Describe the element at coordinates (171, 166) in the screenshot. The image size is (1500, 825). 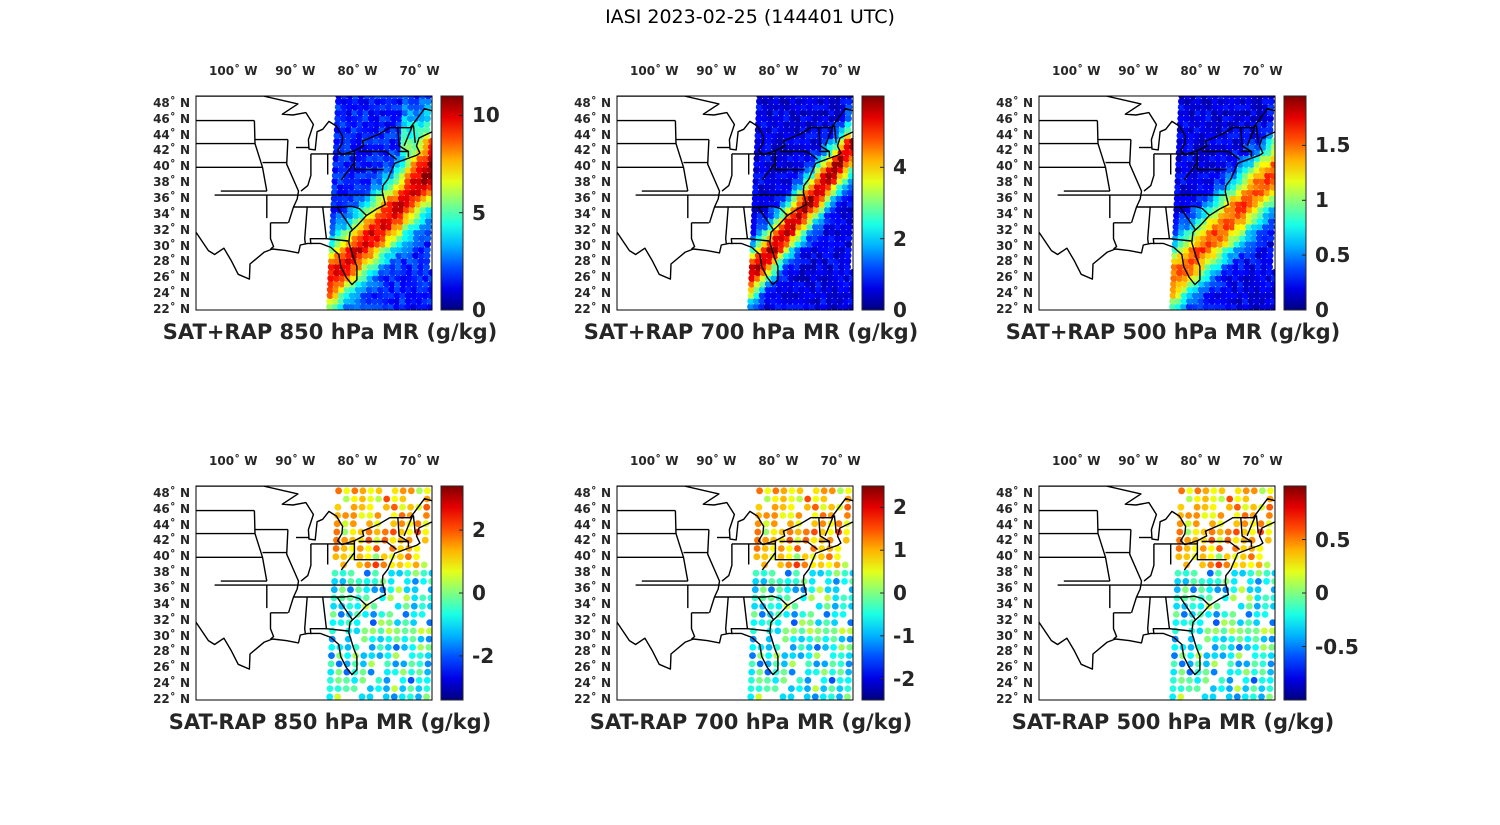
I see `latitude-tick-label: 40˚ N` at that location.